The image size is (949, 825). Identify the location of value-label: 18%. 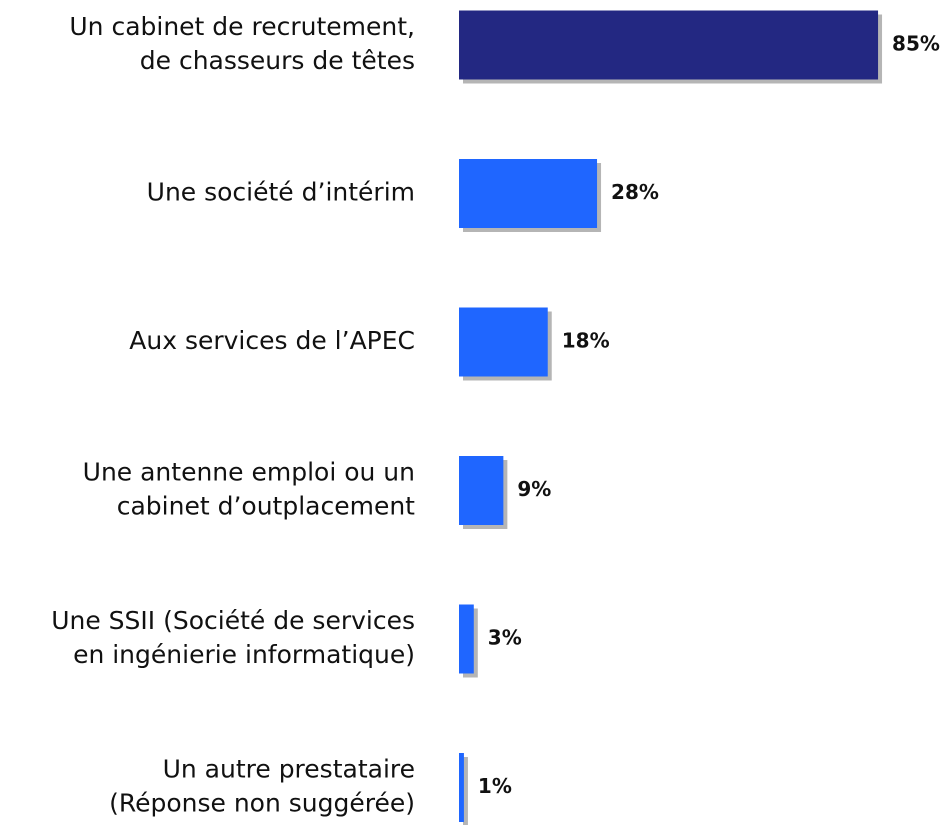
(586, 341).